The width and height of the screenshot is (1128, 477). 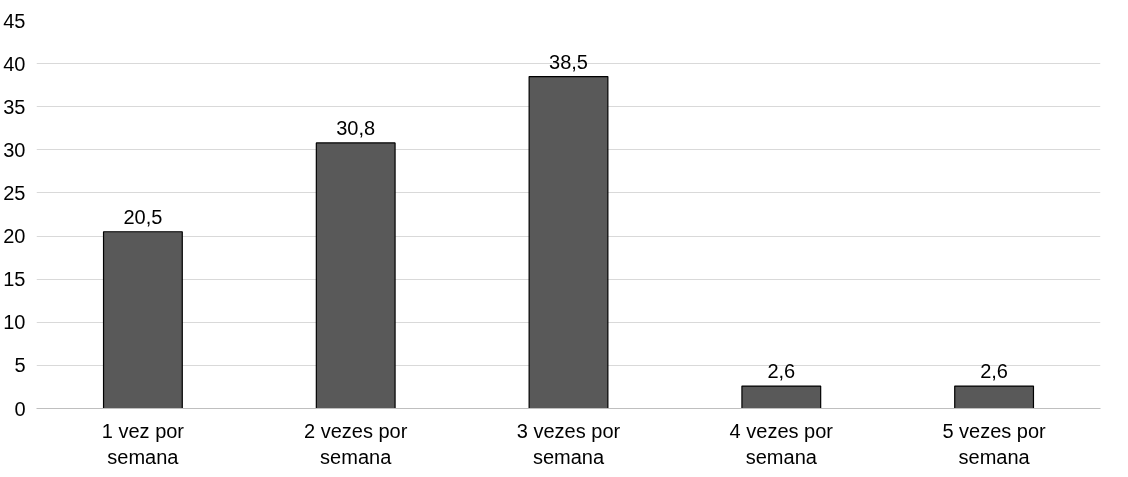 I want to click on y-tick-label: 40, so click(x=14, y=63).